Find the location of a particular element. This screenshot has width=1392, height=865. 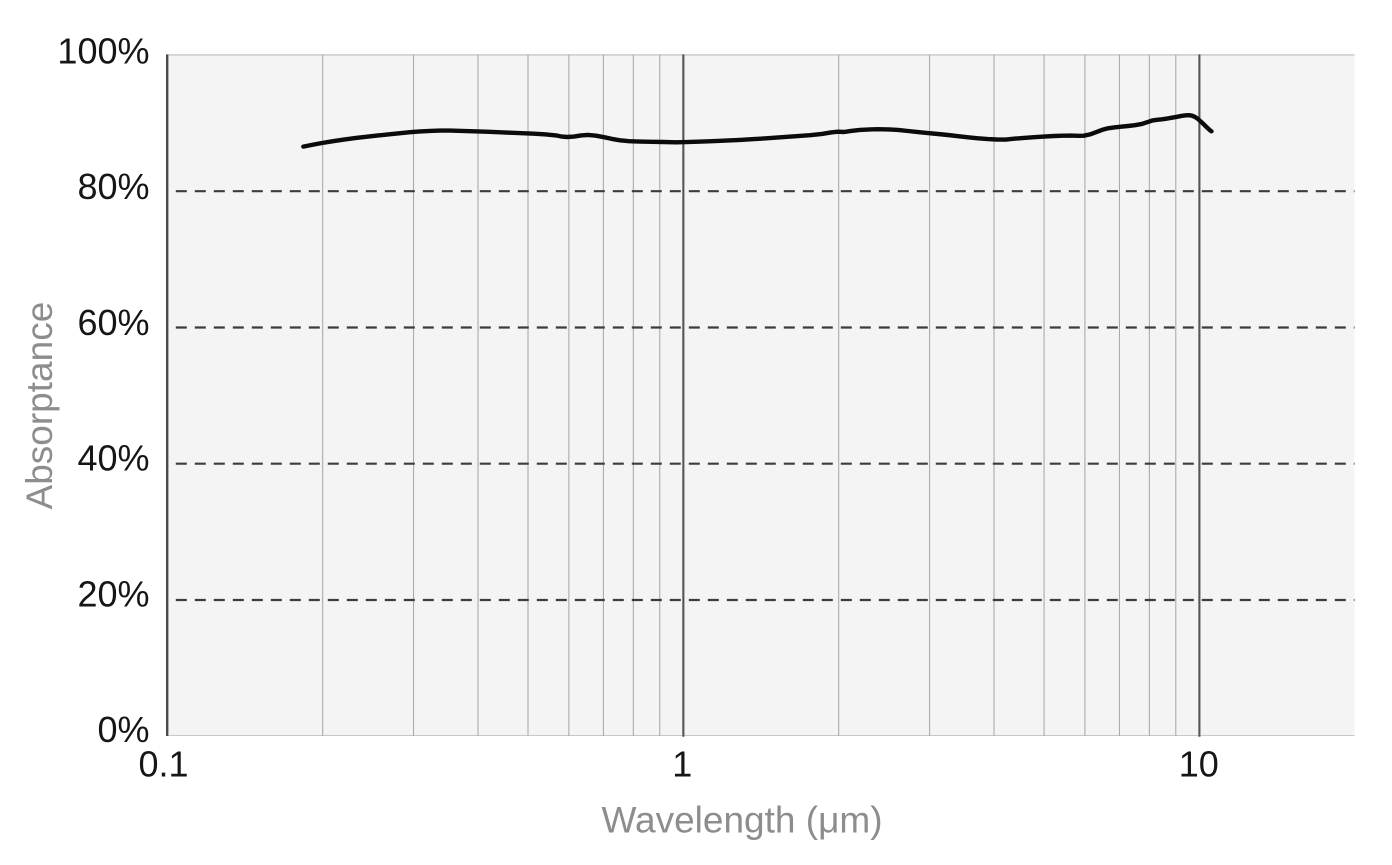

svg-text: 80% is located at coordinates (113, 186).